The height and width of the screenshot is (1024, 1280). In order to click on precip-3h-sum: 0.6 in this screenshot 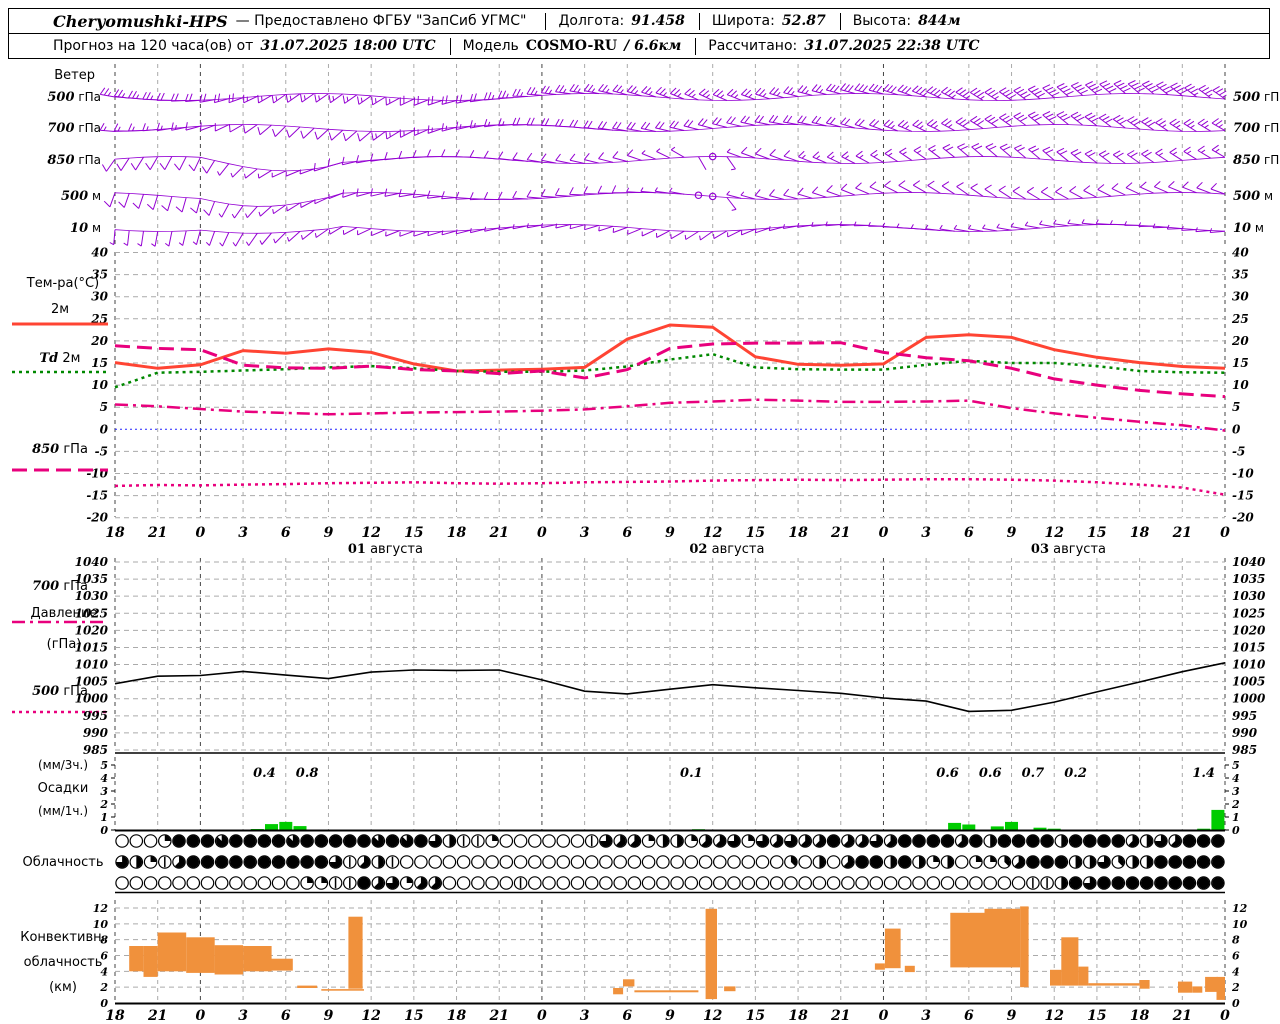, I will do `click(947, 773)`.